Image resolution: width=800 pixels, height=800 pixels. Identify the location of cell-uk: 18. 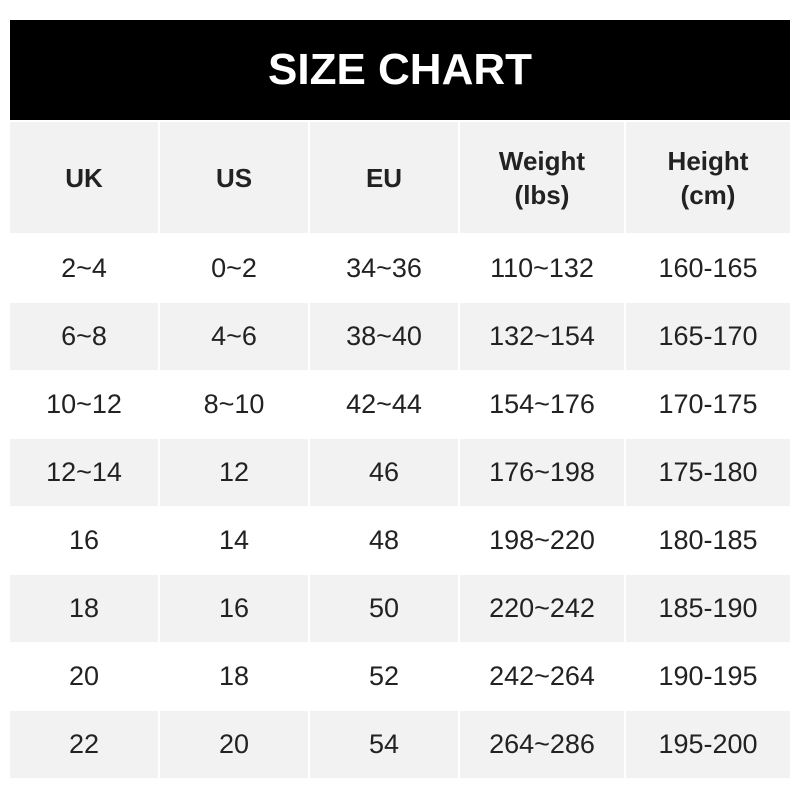
(84, 608).